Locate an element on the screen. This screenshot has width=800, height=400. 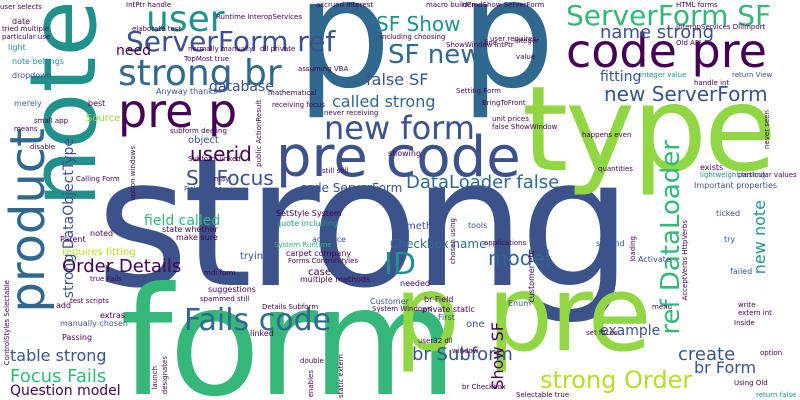
word-code-serverform: code ServerForm is located at coordinates (351, 188).